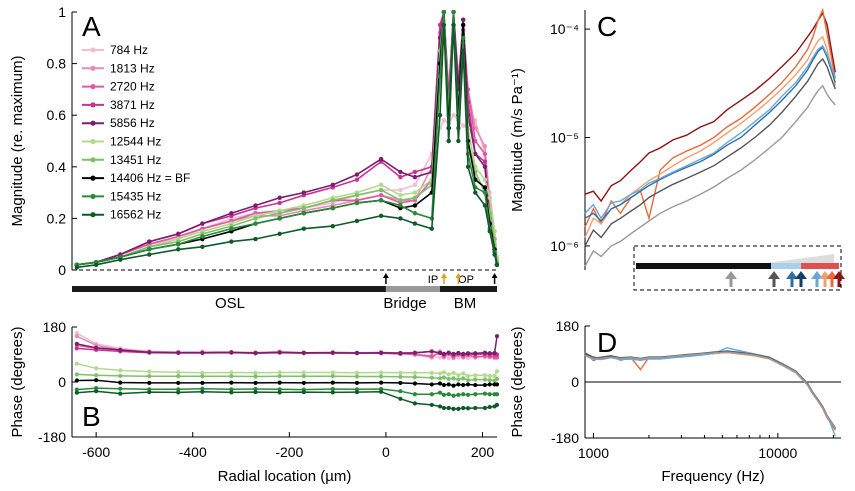 The image size is (855, 491). What do you see at coordinates (57, 167) in the screenshot?
I see `ytick-label-a: 0.4` at bounding box center [57, 167].